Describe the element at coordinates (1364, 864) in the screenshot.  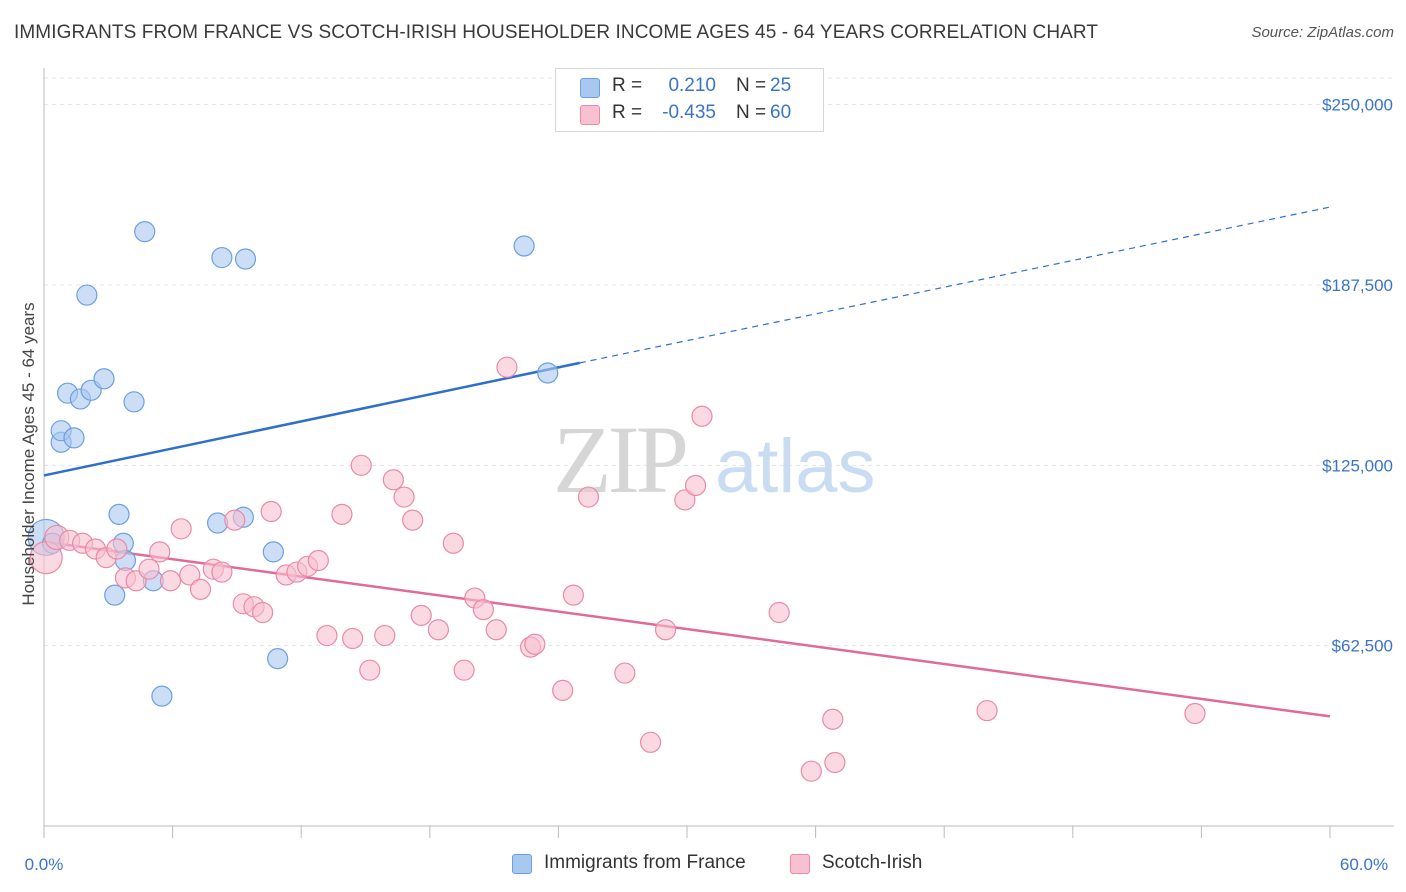
I see `x-tick-label: 60.0%` at that location.